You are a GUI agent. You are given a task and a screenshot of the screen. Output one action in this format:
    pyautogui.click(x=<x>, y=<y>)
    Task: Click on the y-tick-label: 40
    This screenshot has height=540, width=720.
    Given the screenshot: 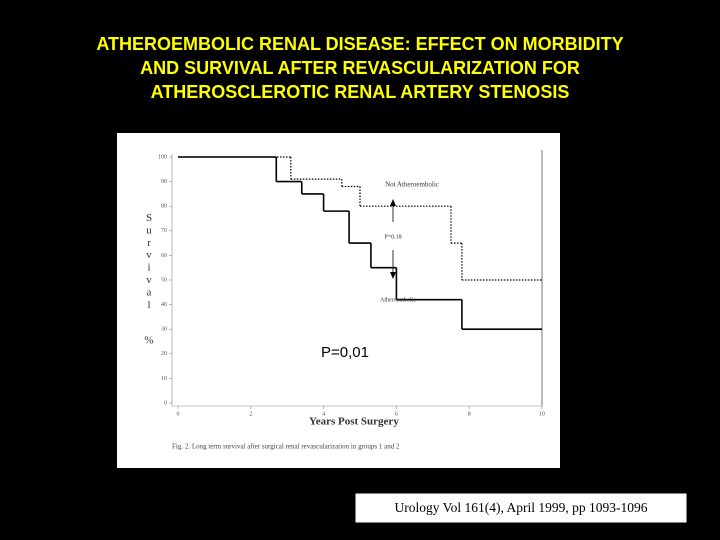 What is the action you would take?
    pyautogui.click(x=164, y=305)
    